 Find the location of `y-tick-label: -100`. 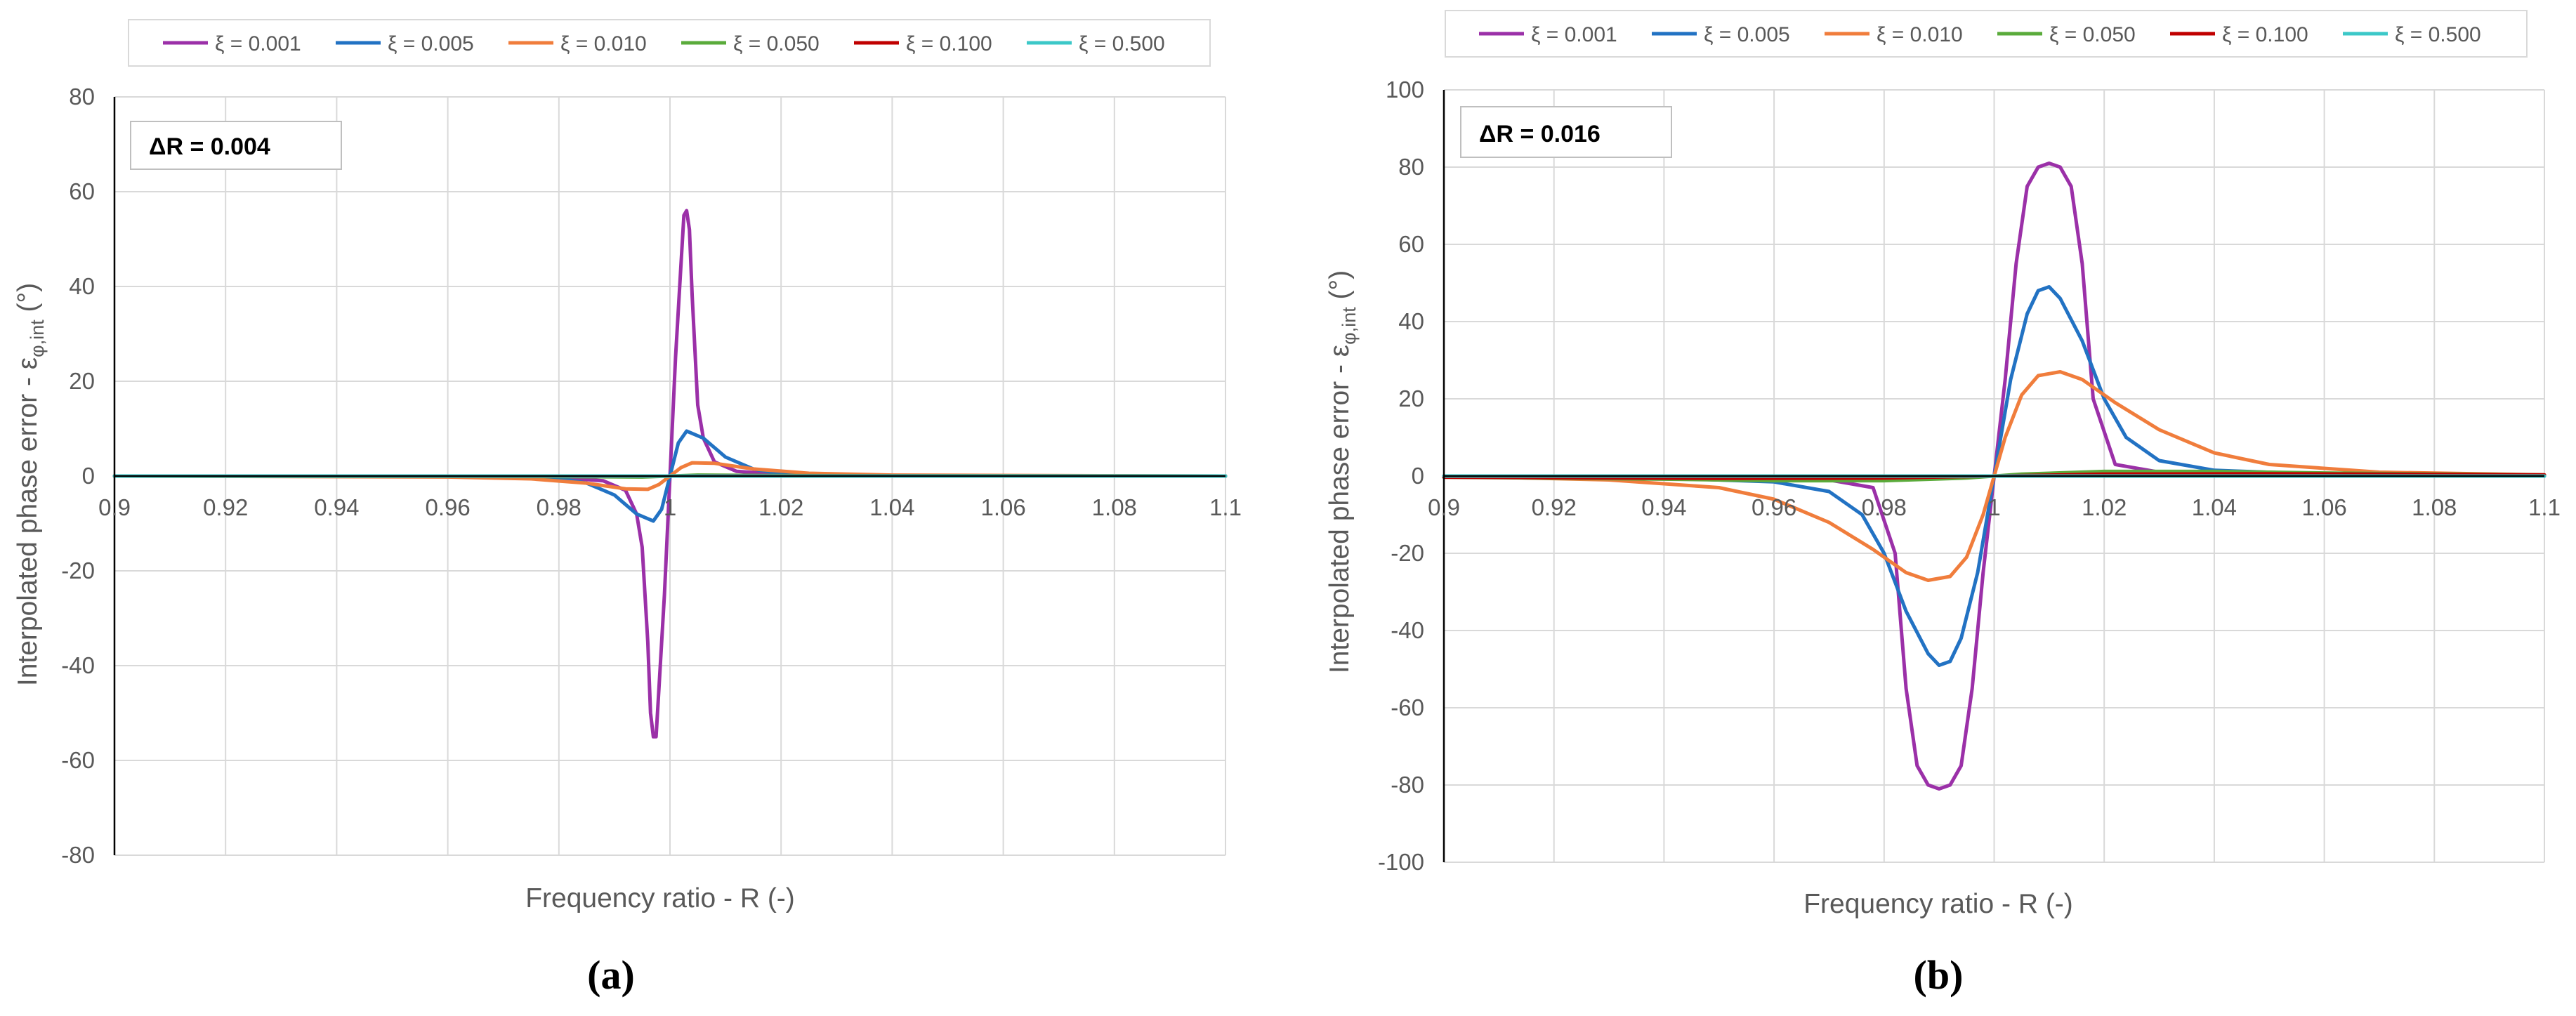

y-tick-label: -100 is located at coordinates (1401, 862).